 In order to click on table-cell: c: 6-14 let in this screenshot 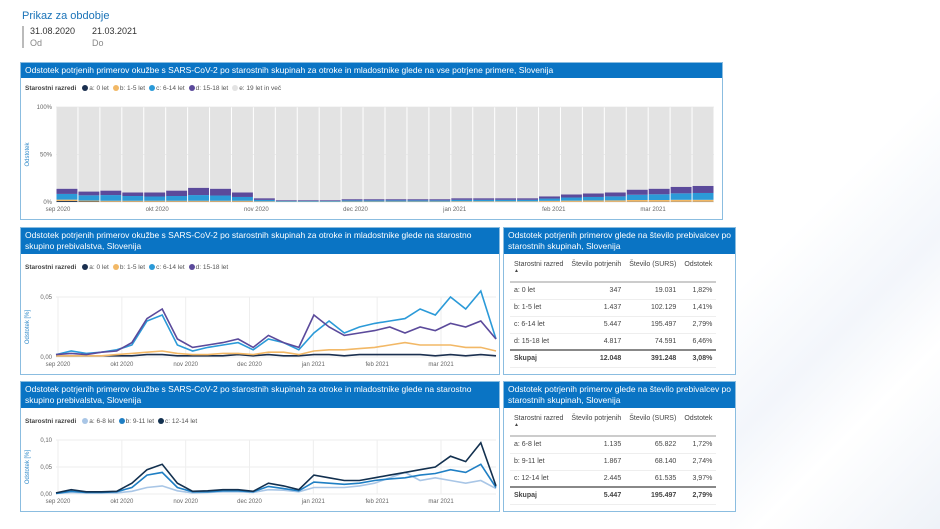, I will do `click(539, 325)`.